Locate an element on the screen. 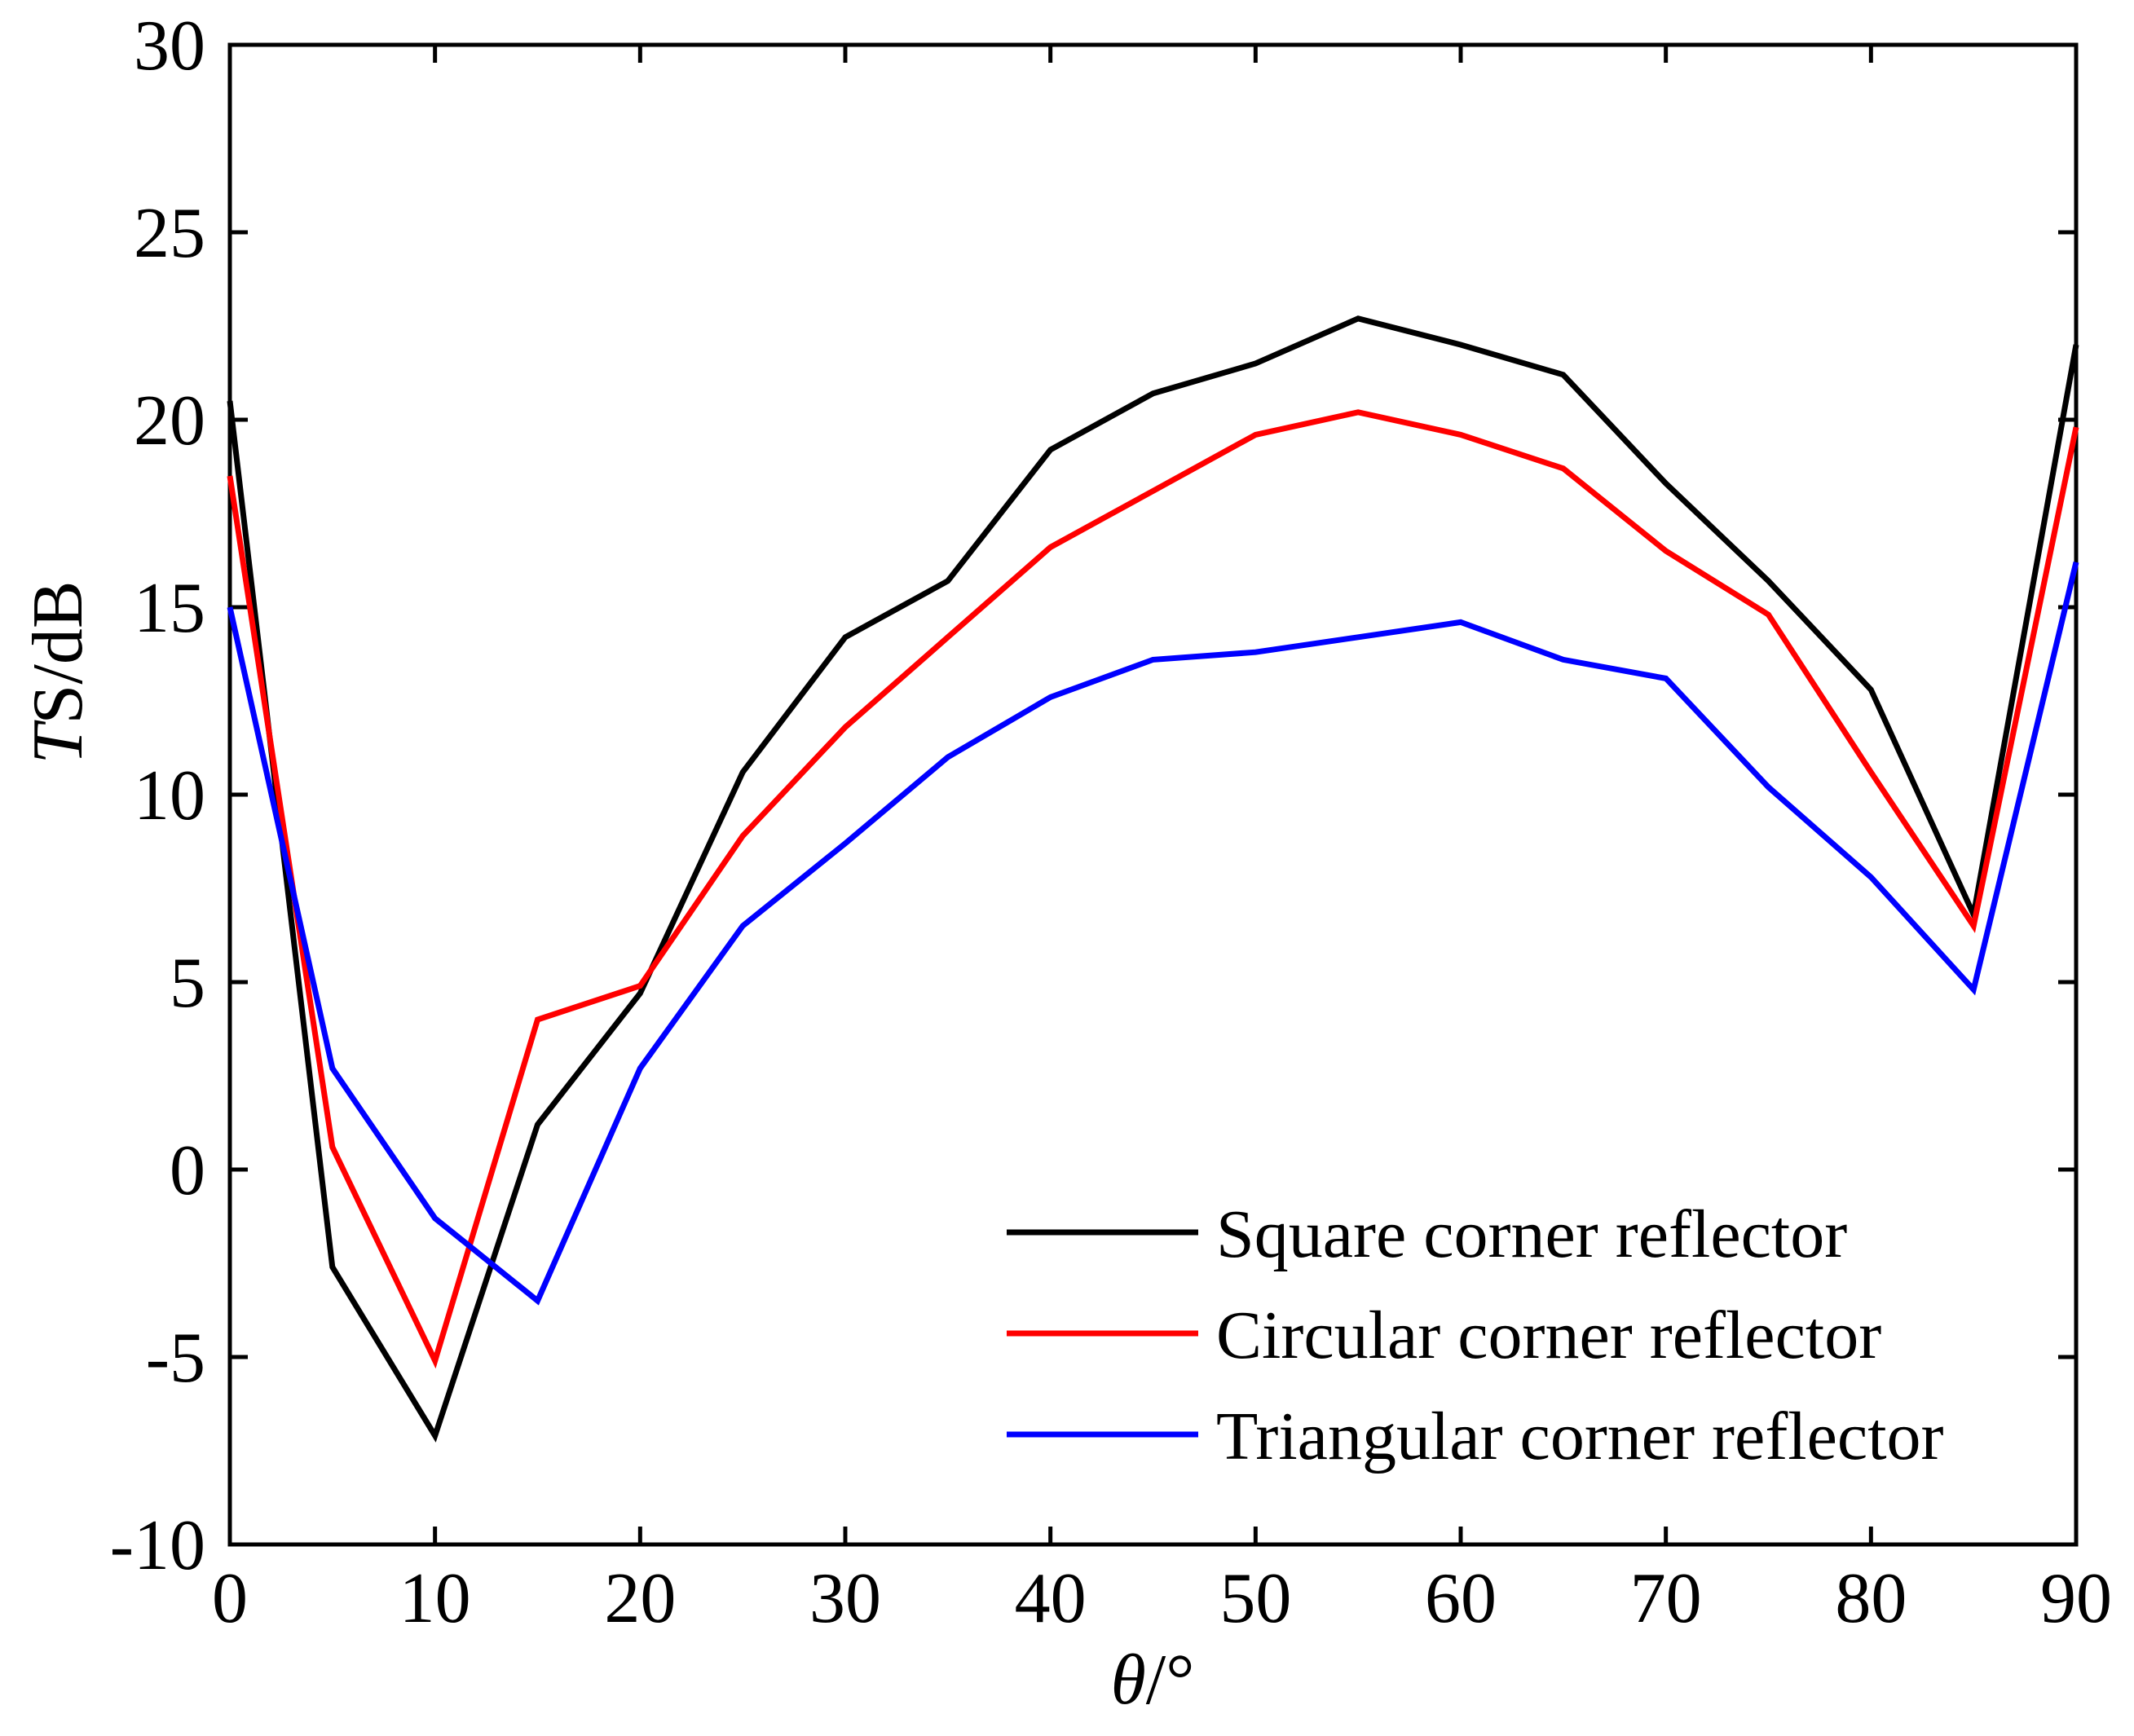 Image resolution: width=2134 pixels, height=1736 pixels. legend-label-1: Square corner reflector is located at coordinates (1531, 1234).